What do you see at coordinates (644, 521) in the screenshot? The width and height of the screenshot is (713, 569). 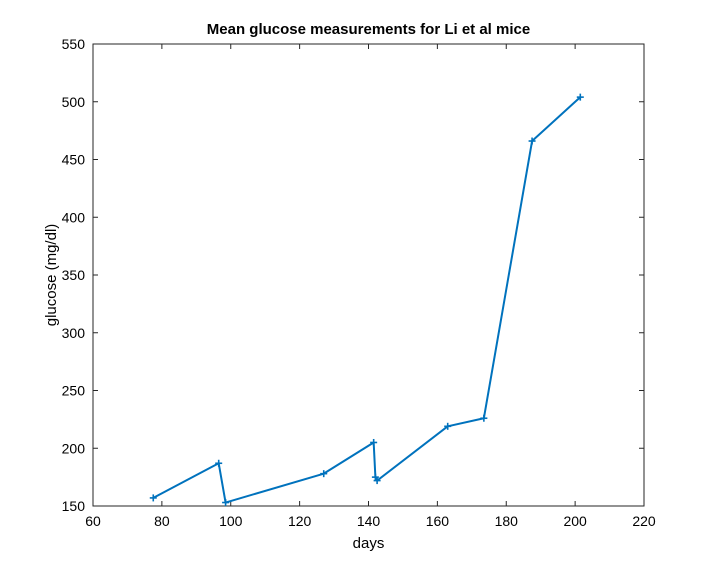 I see `x-tick-label: 220` at bounding box center [644, 521].